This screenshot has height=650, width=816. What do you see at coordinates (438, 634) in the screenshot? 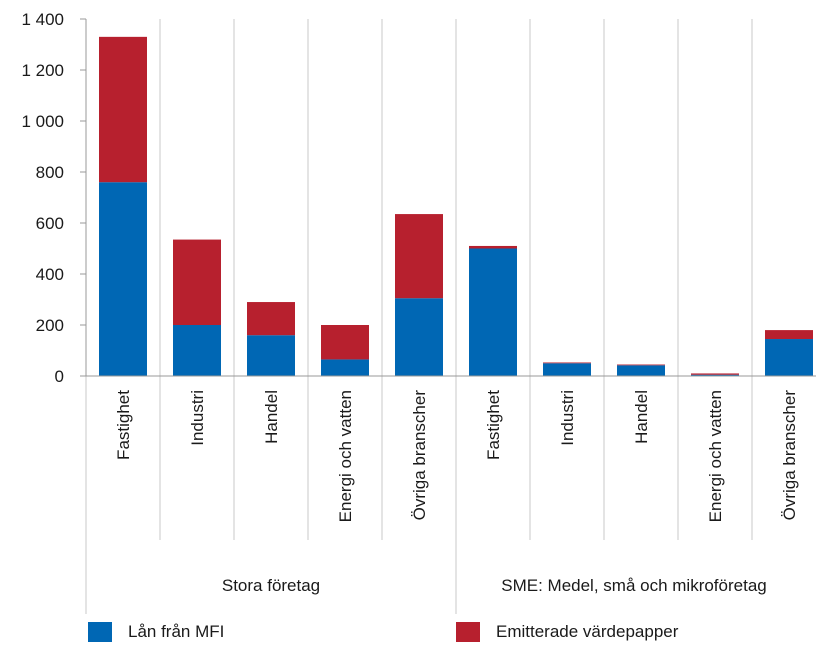
I see `legend: Lån från MFI Emitterade värdepapper` at bounding box center [438, 634].